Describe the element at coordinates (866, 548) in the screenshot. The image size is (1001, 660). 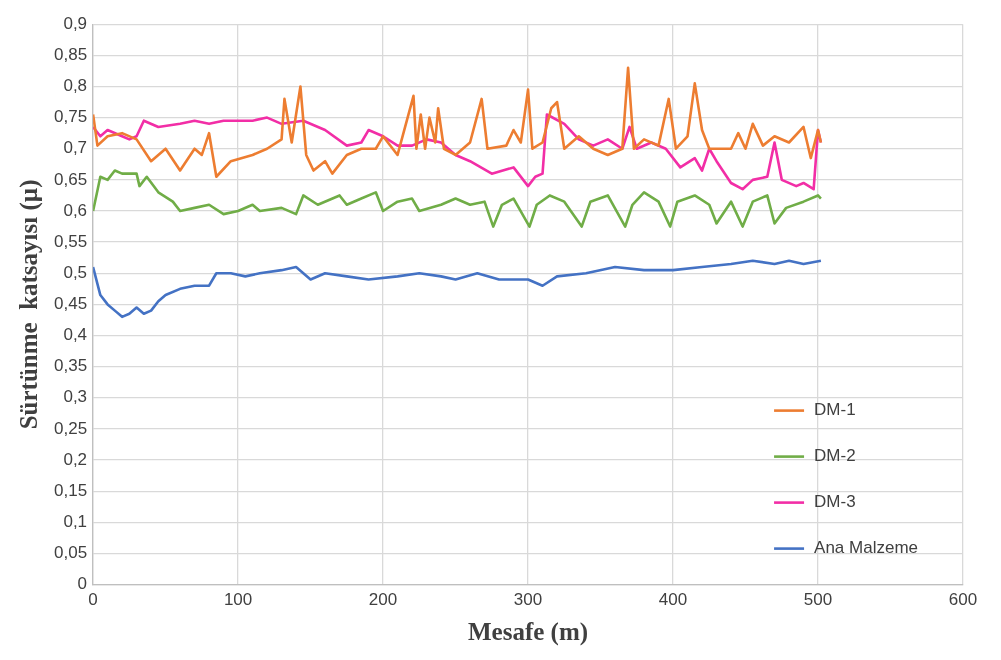
I see `legend-label: Ana Malzeme` at that location.